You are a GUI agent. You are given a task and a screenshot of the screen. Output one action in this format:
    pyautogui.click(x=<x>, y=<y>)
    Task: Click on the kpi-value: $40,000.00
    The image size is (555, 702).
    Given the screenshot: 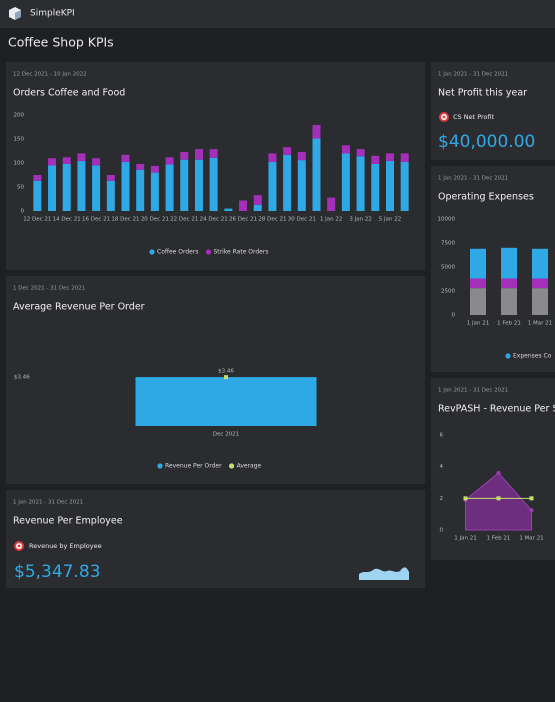 What is the action you would take?
    pyautogui.click(x=486, y=142)
    